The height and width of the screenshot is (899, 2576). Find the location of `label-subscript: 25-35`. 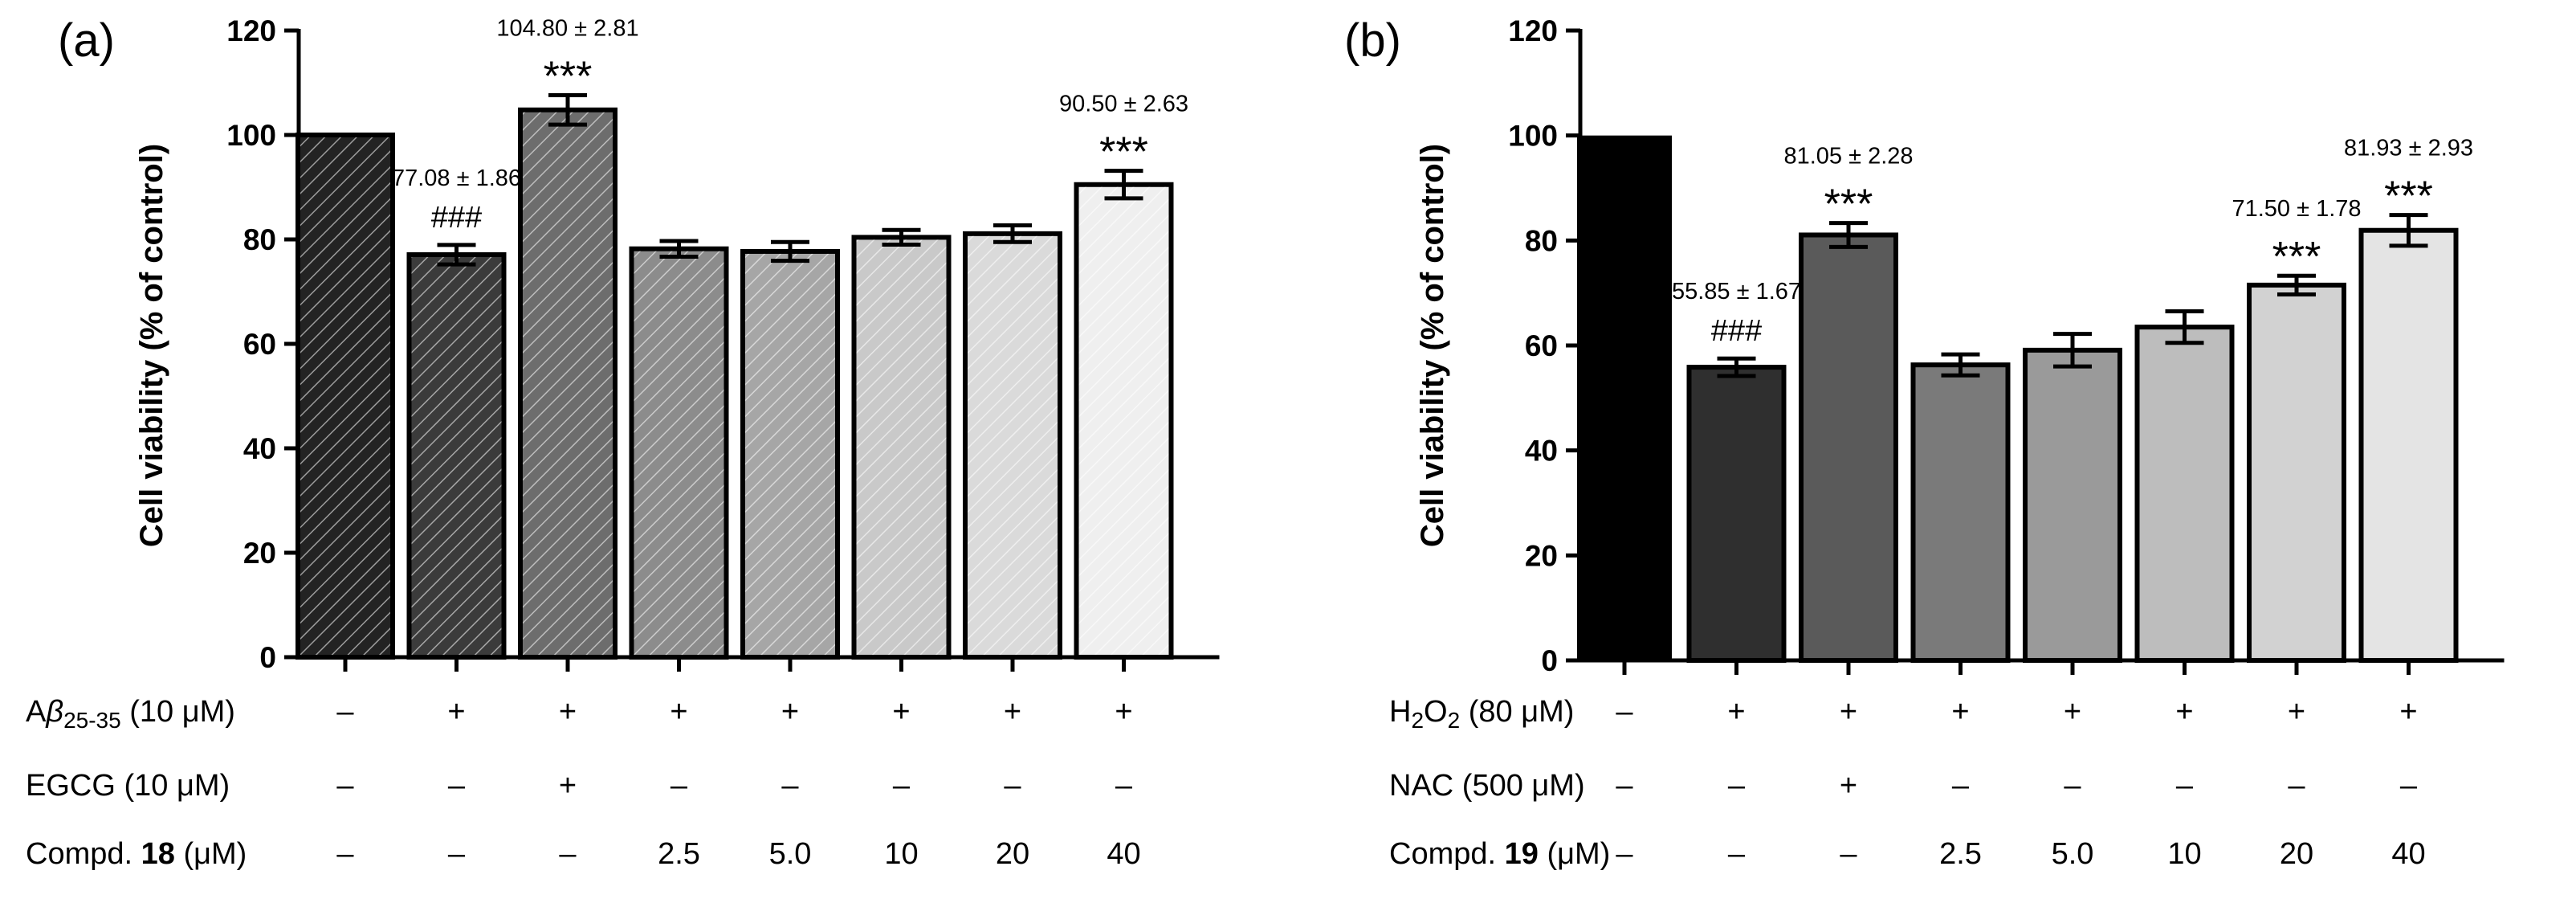

label-subscript: 25-35 is located at coordinates (92, 721).